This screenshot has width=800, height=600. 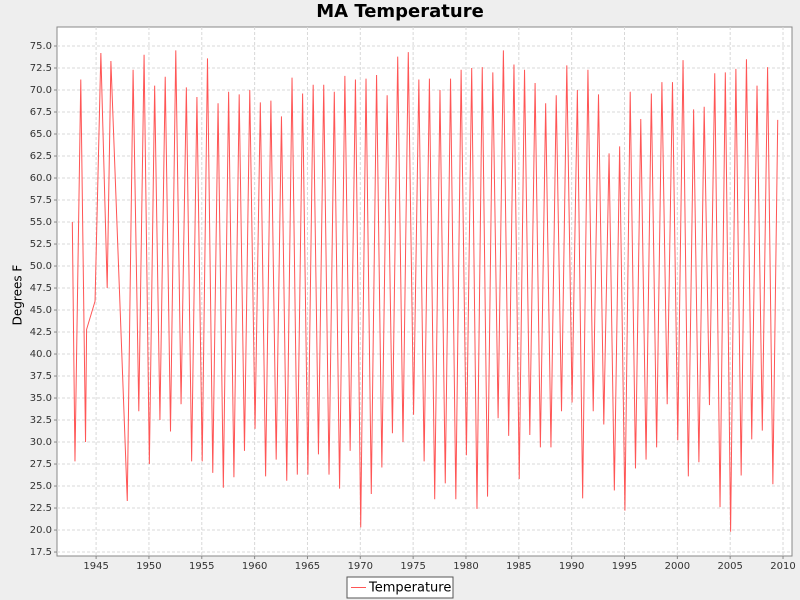 What do you see at coordinates (41, 376) in the screenshot?
I see `y-tick-label: 37.5` at bounding box center [41, 376].